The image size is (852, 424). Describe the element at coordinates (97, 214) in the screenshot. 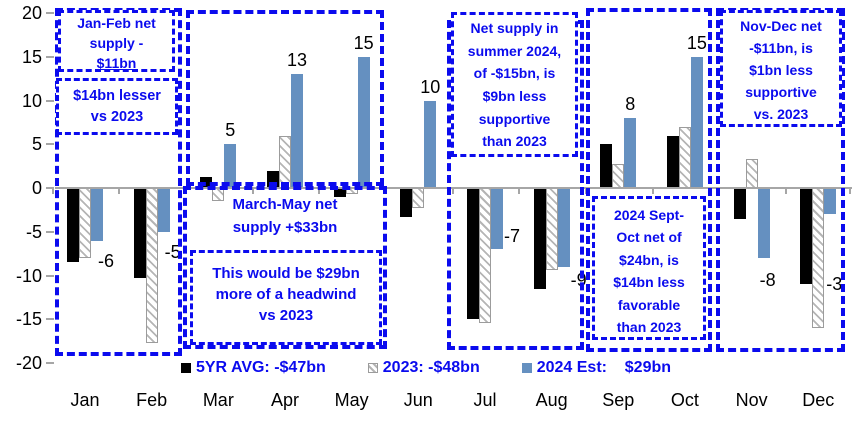

I see `bar-solid-blue-jan` at that location.